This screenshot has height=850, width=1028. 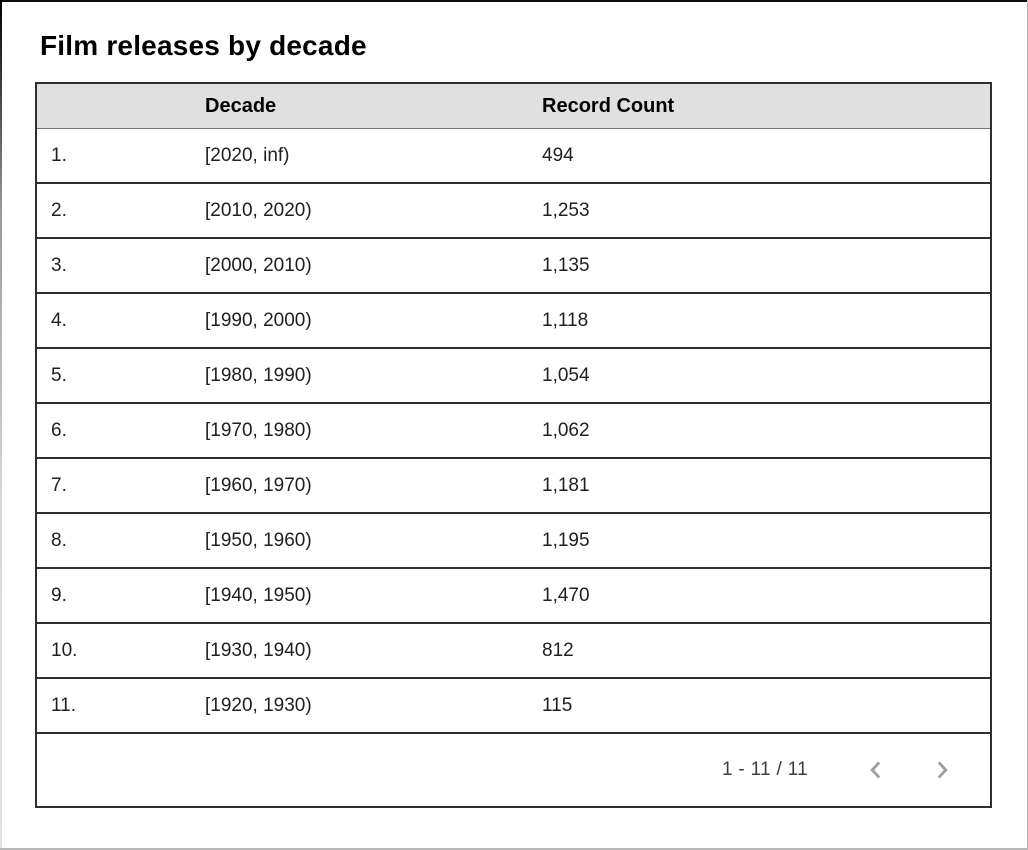 What do you see at coordinates (513, 541) in the screenshot?
I see `table-row: 8. [1950, 1960) 1,195` at bounding box center [513, 541].